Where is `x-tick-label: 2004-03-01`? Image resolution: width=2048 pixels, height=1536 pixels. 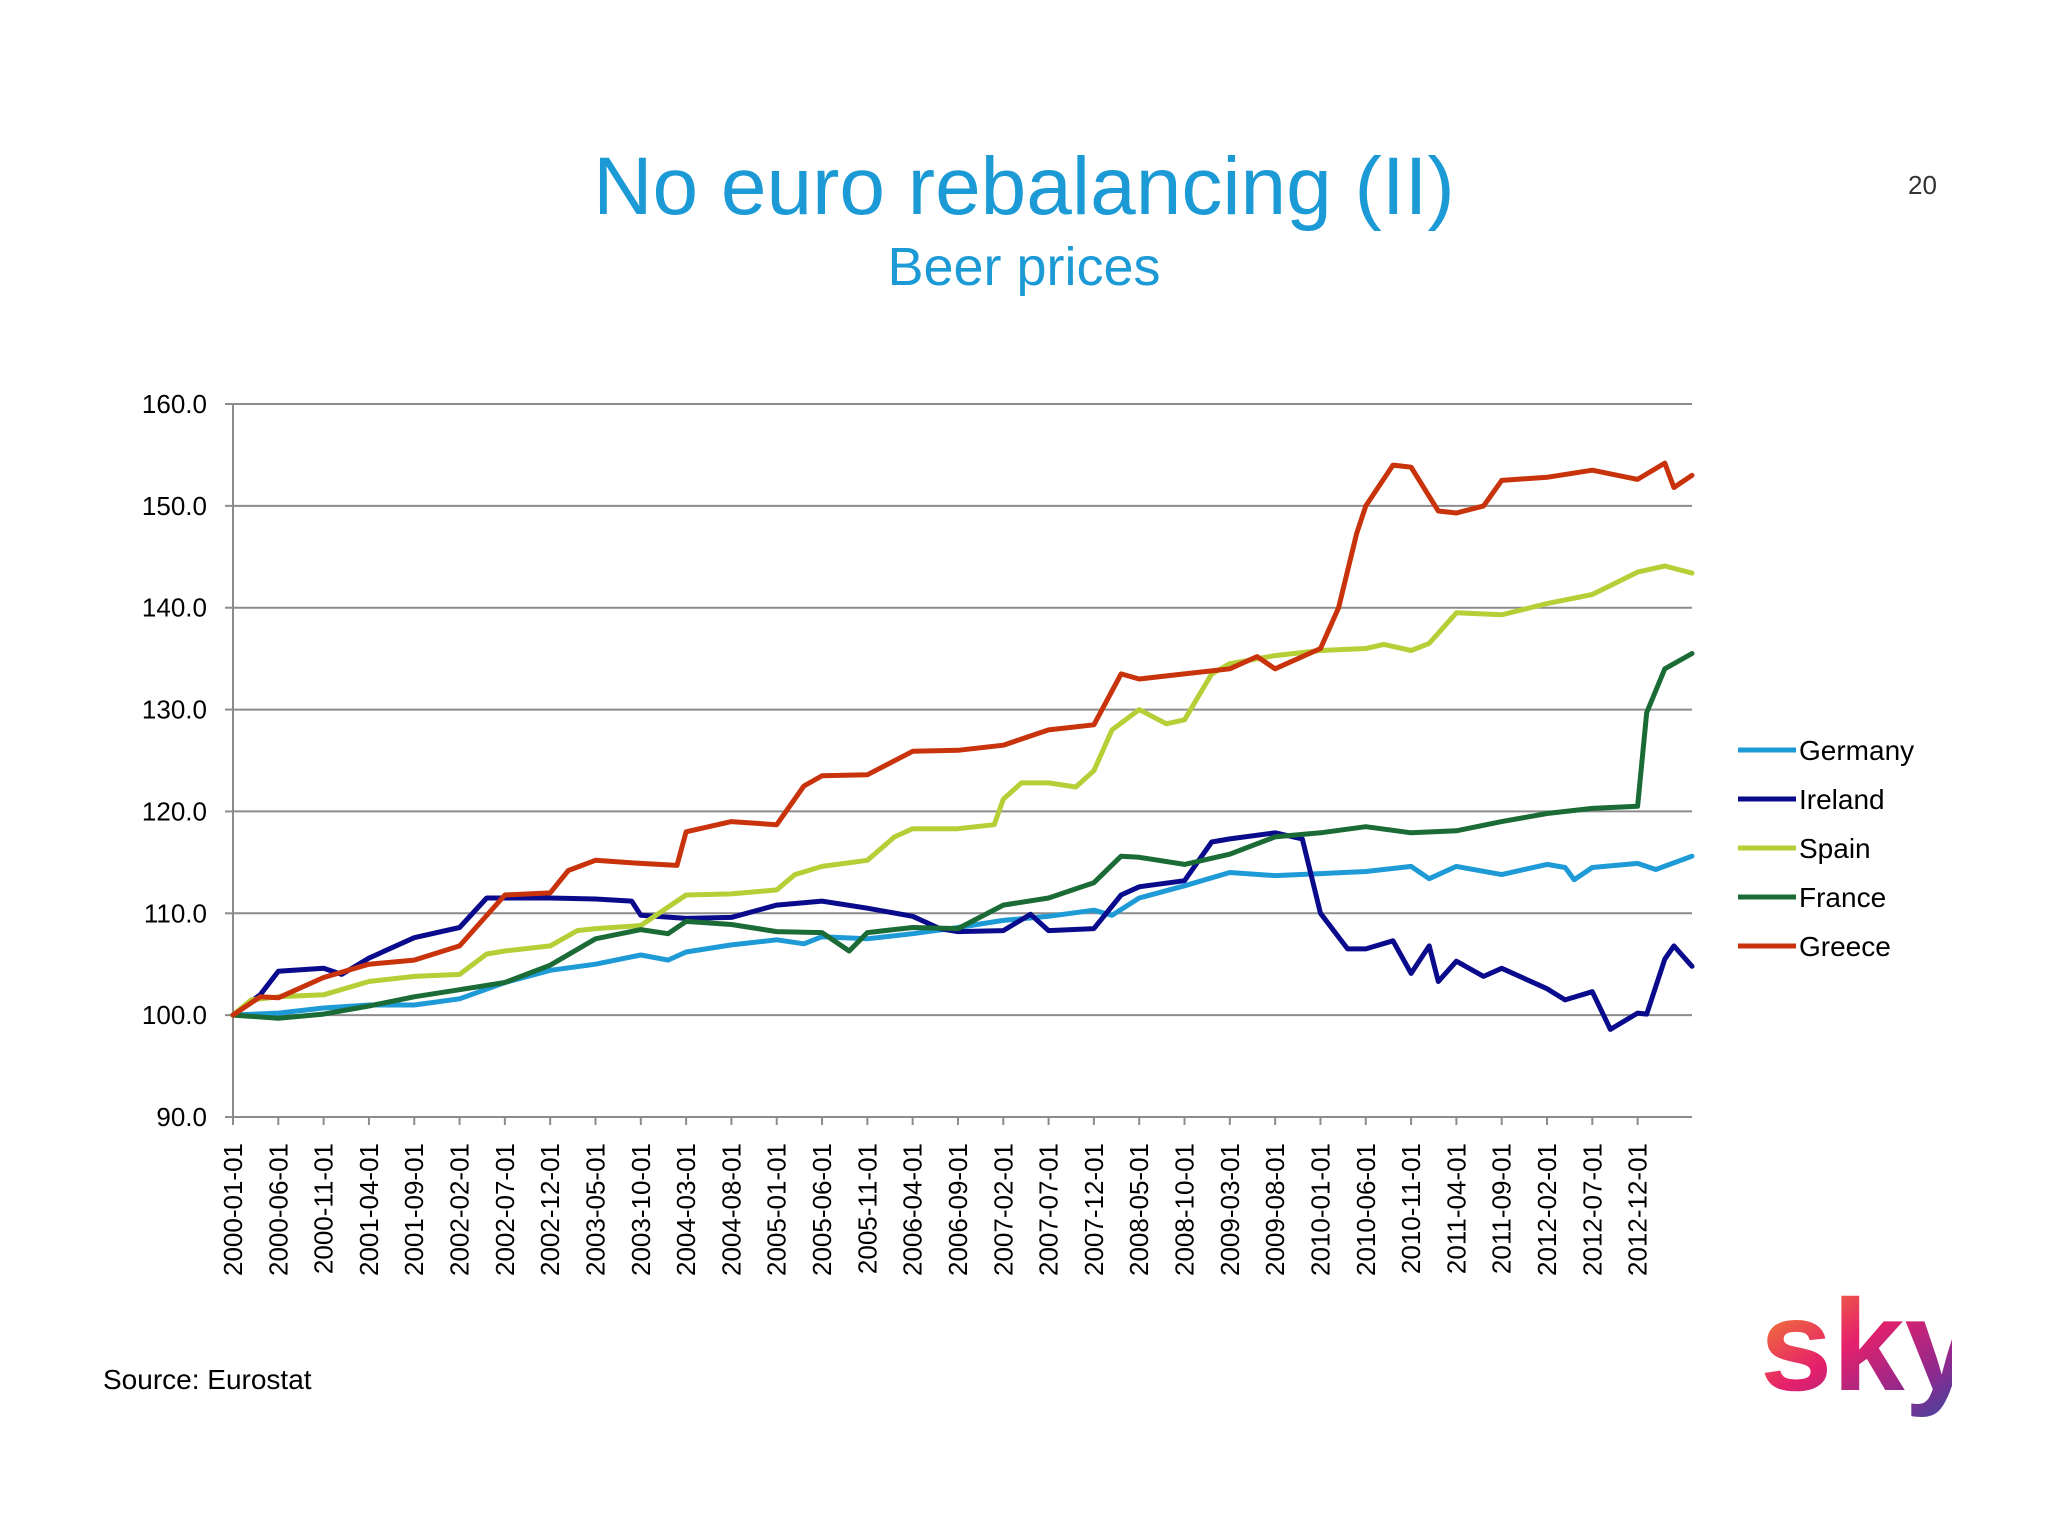 x-tick-label: 2004-03-01 is located at coordinates (686, 1209).